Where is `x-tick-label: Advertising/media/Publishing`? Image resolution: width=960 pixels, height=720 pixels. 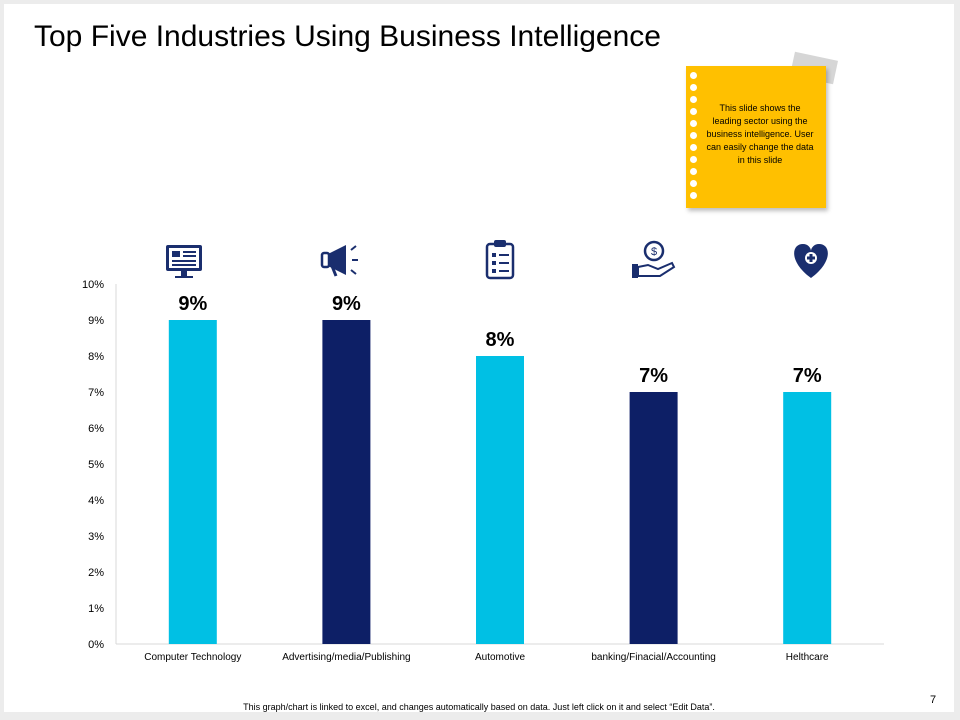 x-tick-label: Advertising/media/Publishing is located at coordinates (346, 657).